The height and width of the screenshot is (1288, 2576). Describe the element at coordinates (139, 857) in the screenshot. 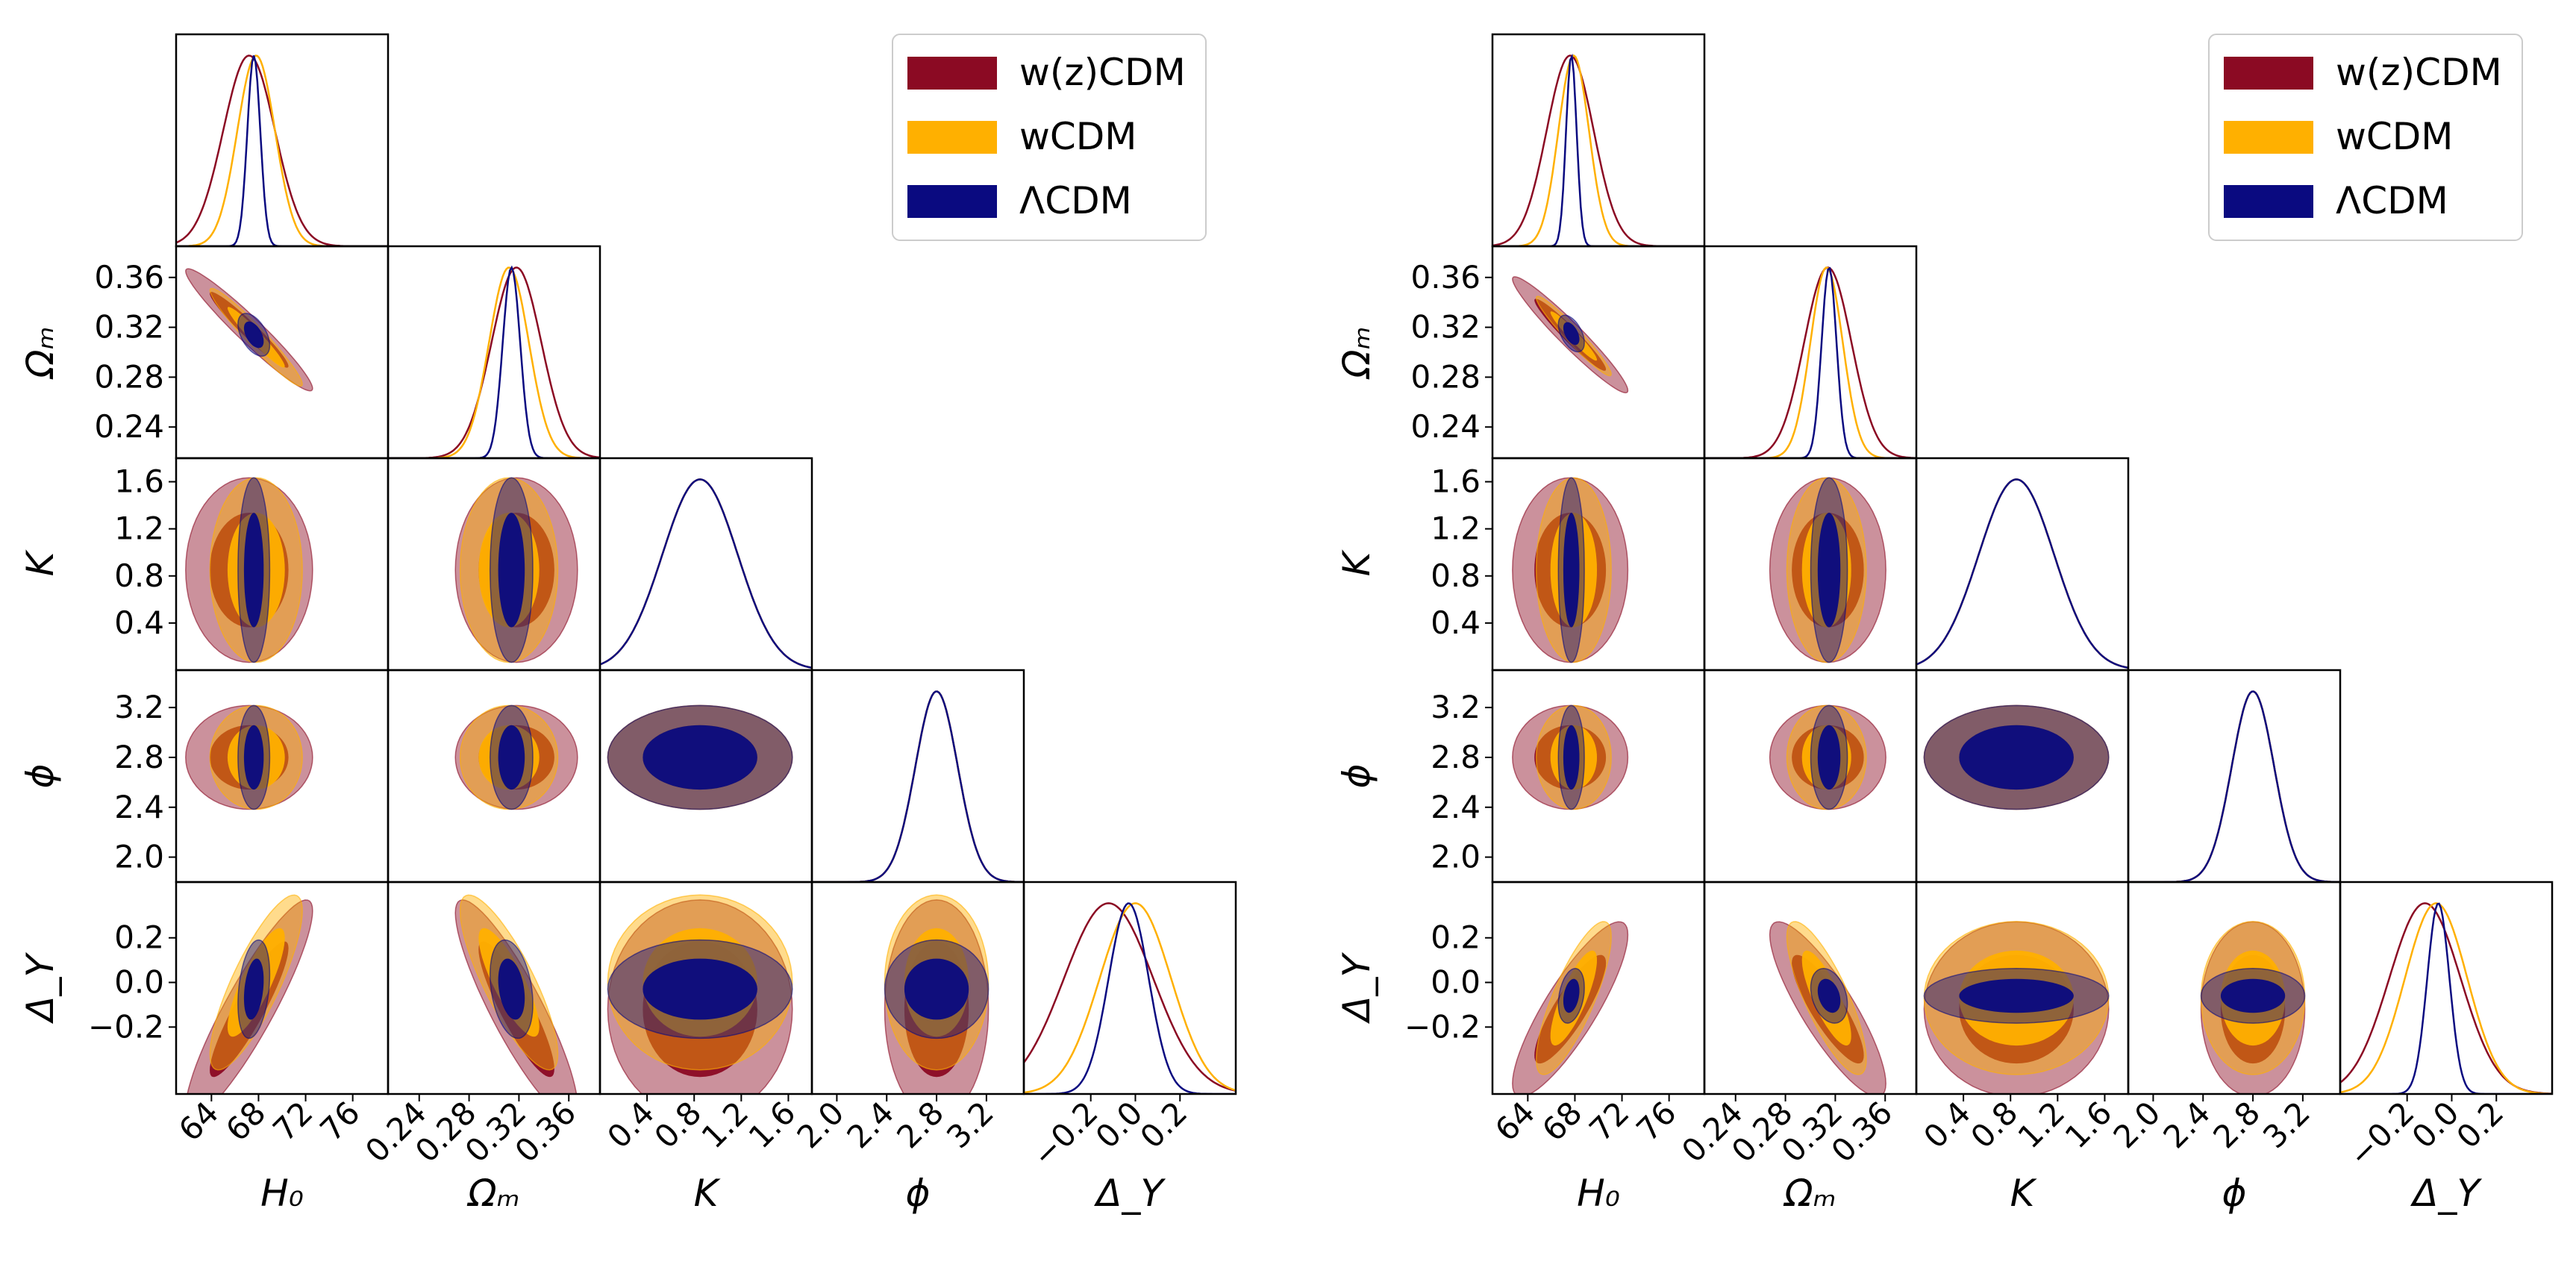

I see `y-tick-label: 2.0` at that location.